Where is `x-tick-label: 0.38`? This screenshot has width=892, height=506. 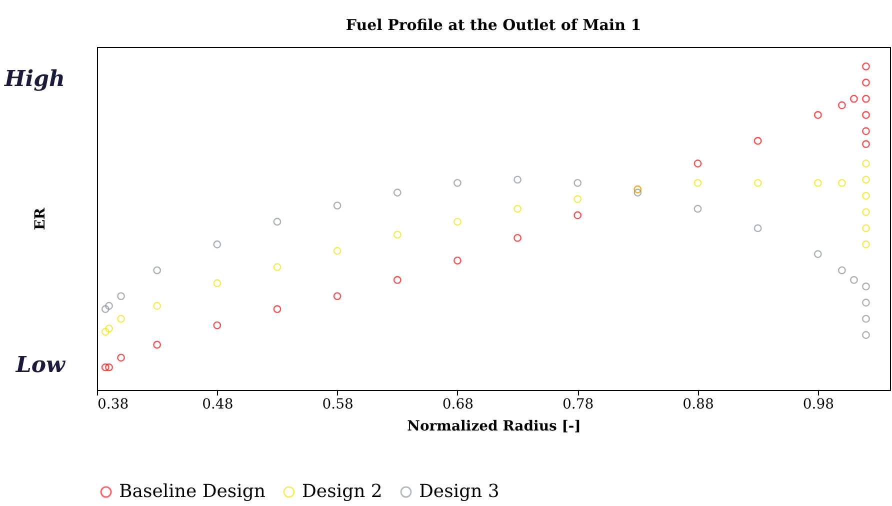
x-tick-label: 0.38 is located at coordinates (113, 404).